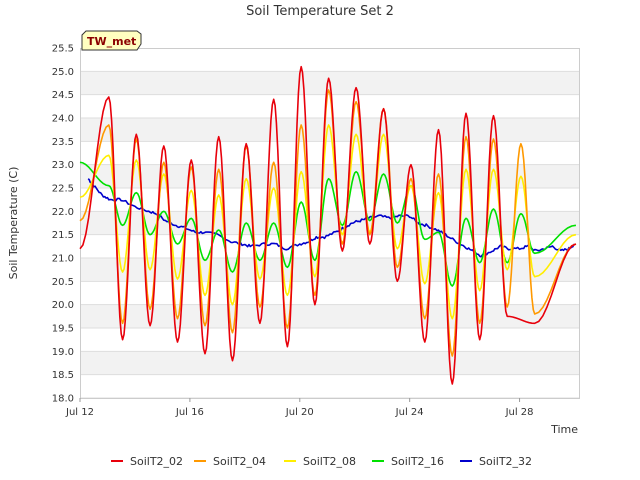 This screenshot has width=640, height=480. What do you see at coordinates (63, 352) in the screenshot?
I see `y-tick-label: 19.0` at bounding box center [63, 352].